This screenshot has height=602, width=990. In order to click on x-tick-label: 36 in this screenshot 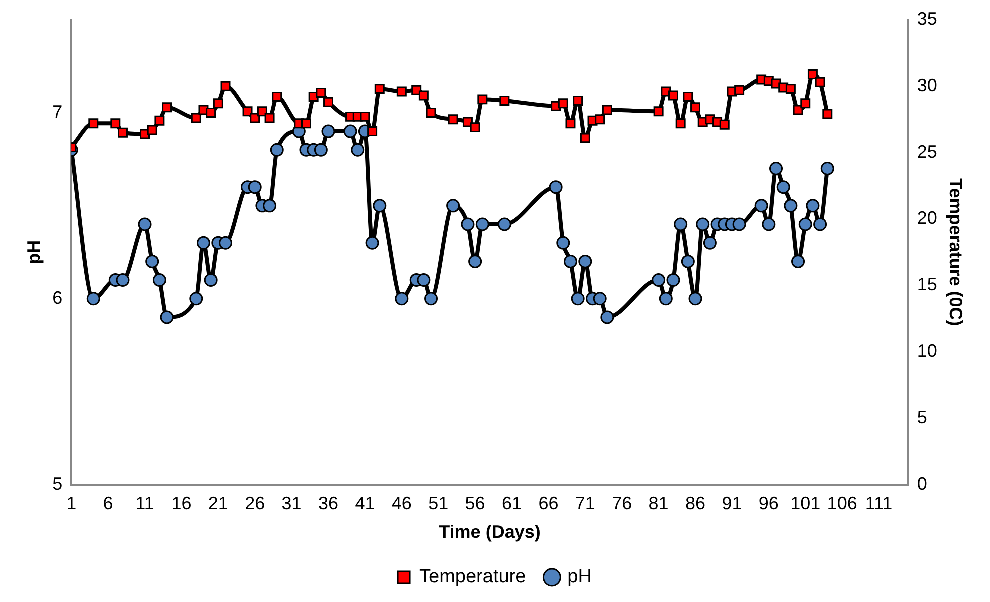, I will do `click(328, 504)`.